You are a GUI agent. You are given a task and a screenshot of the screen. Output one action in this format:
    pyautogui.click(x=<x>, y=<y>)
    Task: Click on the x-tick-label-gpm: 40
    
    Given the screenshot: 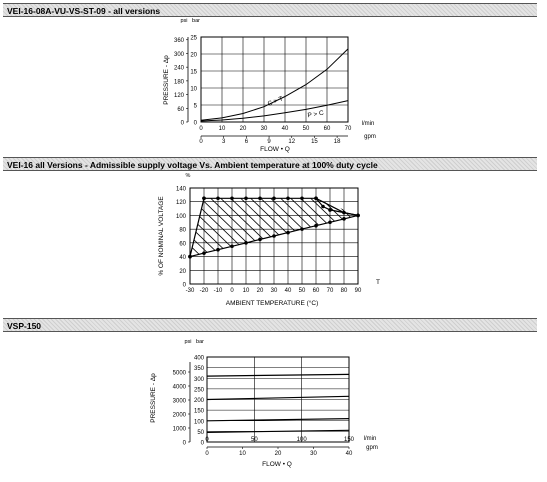 What is the action you would take?
    pyautogui.click(x=349, y=454)
    